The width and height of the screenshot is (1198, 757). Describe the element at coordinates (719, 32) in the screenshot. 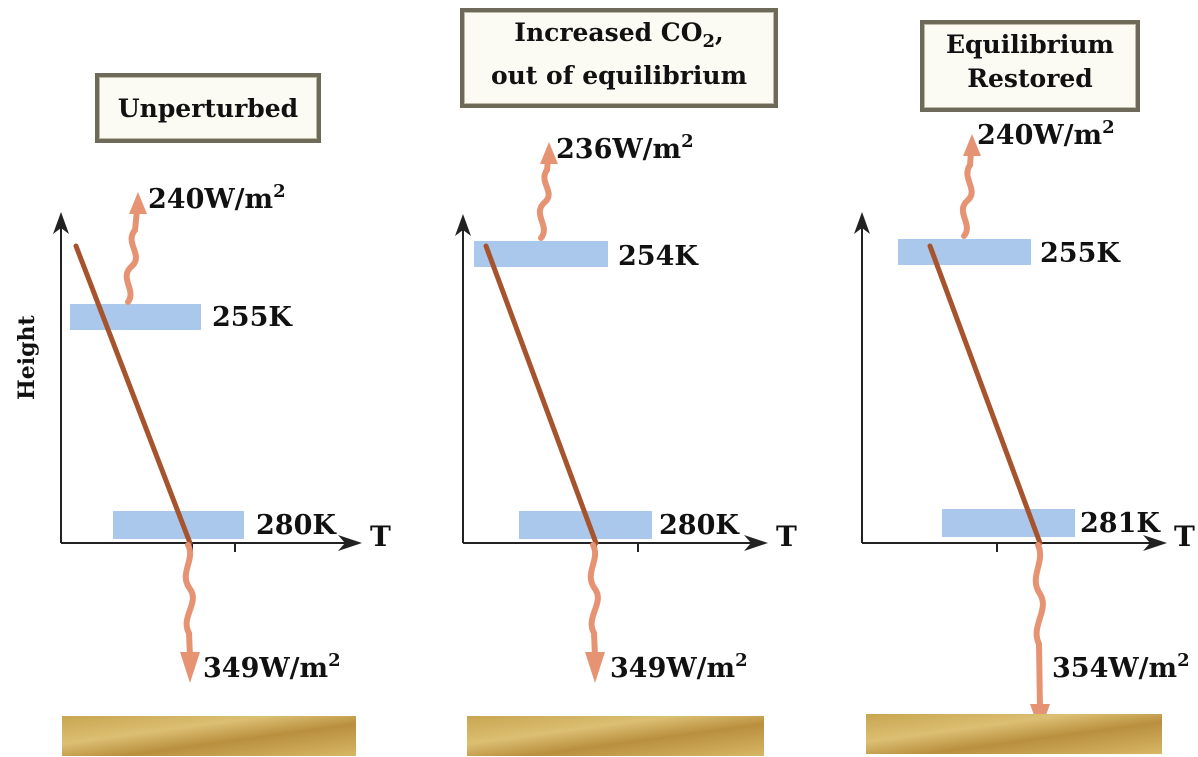

I see `title-comma: ,` at that location.